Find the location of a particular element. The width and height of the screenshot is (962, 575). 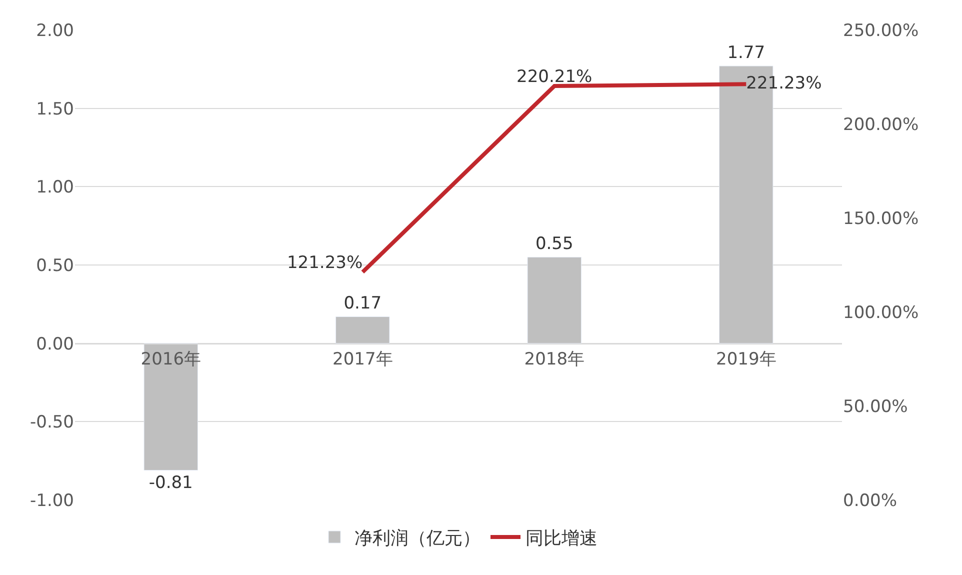

y-tick-label: 0.50 is located at coordinates (55, 266).